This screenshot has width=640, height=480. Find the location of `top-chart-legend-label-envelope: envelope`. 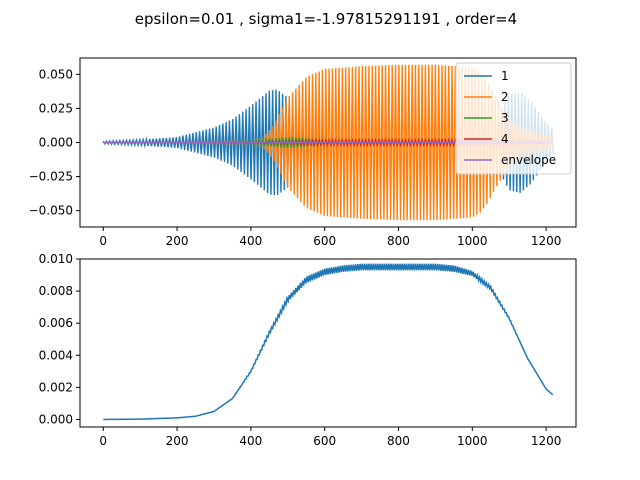

top-chart-legend-label-envelope: envelope is located at coordinates (528, 160).